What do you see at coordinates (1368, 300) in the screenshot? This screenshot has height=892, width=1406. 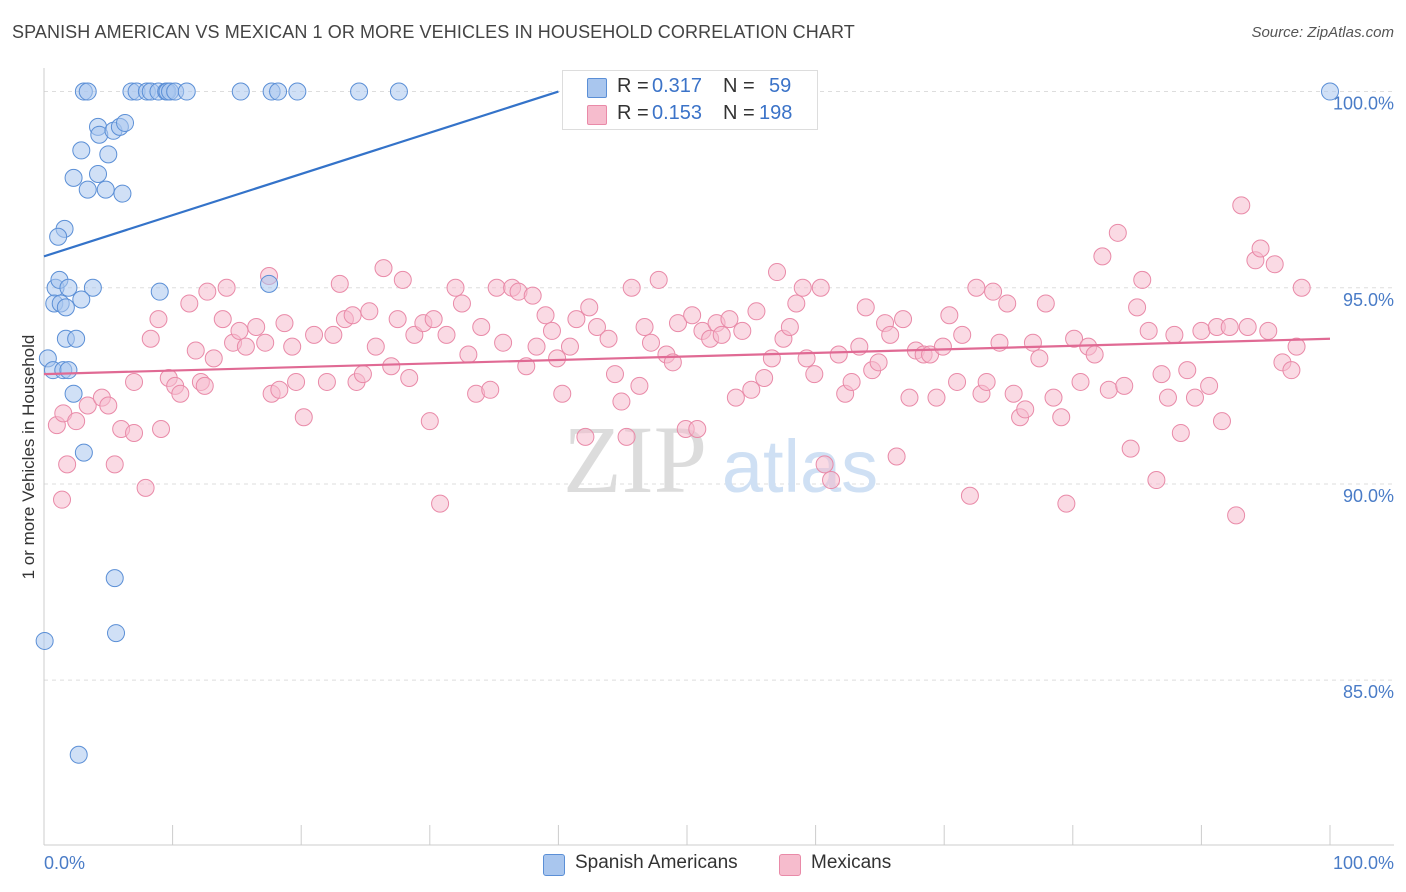 I see `y-tick-label: 95.0%` at bounding box center [1368, 300].